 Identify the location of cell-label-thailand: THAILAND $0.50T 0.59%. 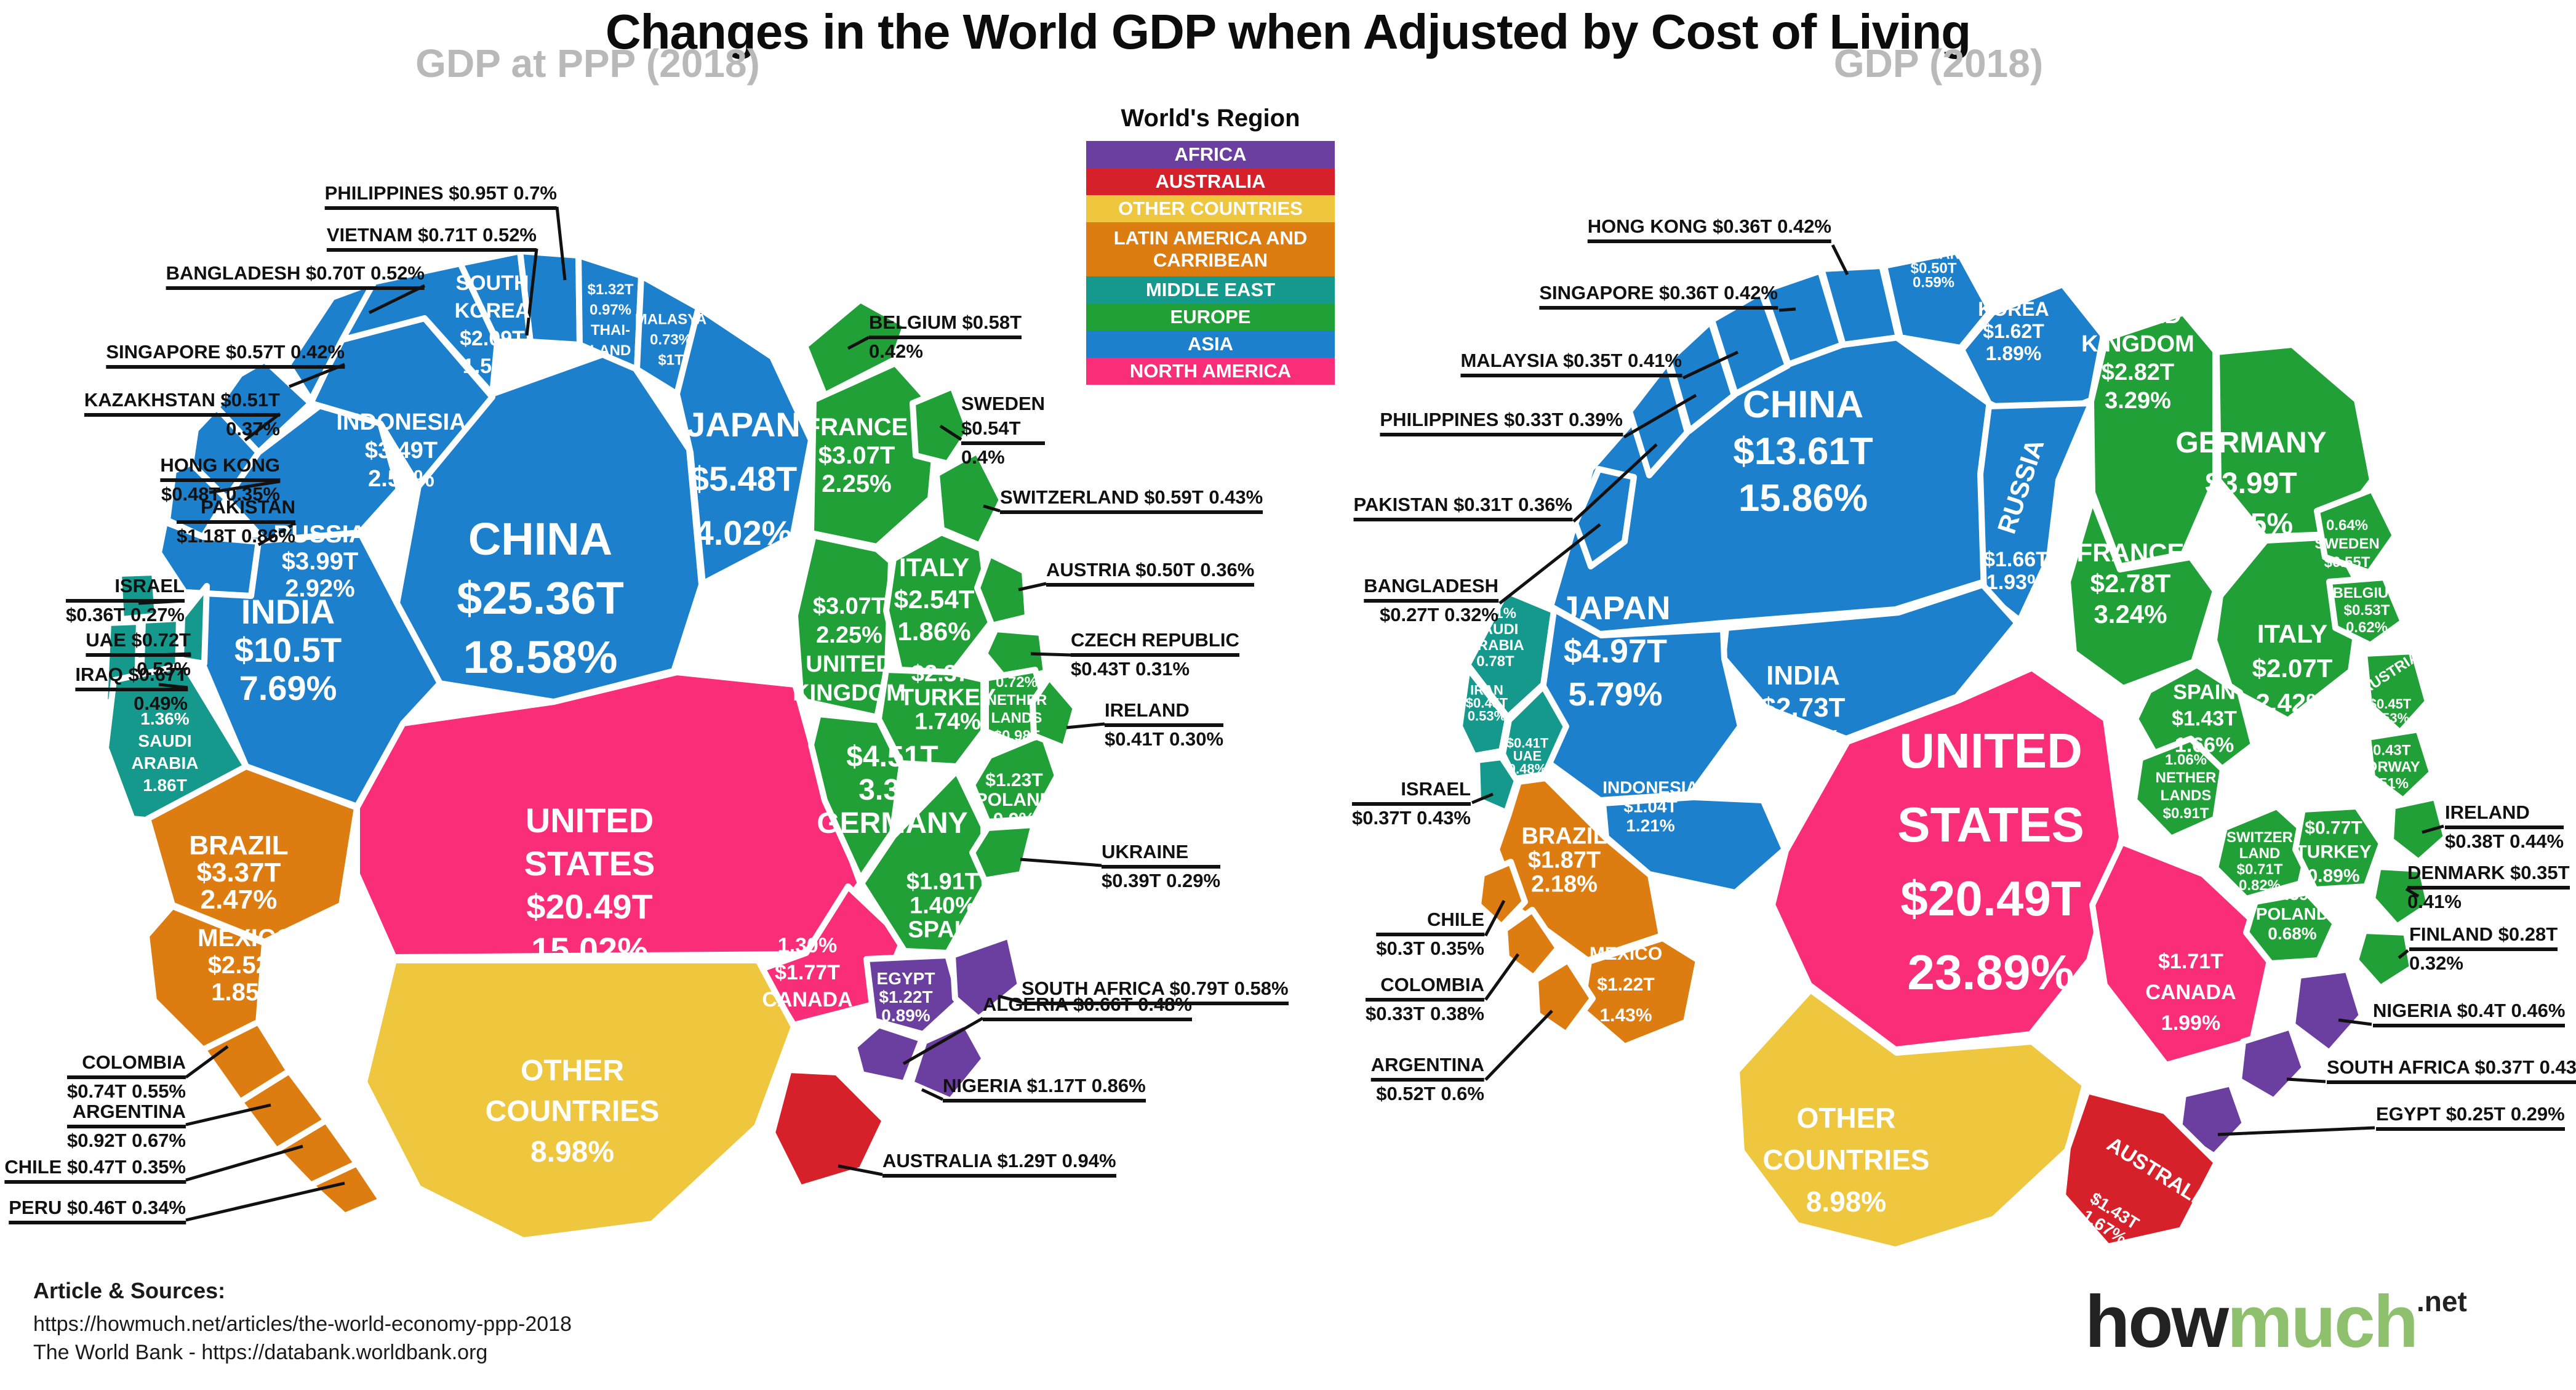
(1934, 268).